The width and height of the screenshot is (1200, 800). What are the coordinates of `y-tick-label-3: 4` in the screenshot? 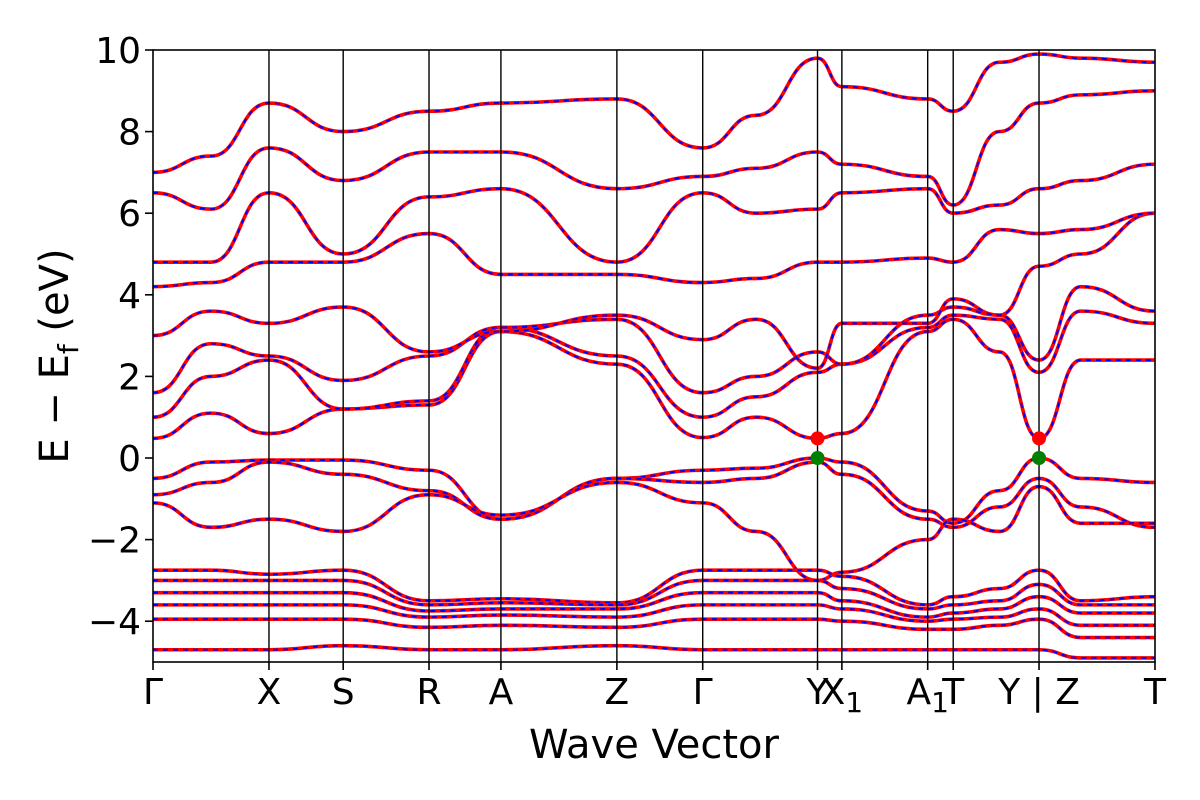 It's located at (129, 296).